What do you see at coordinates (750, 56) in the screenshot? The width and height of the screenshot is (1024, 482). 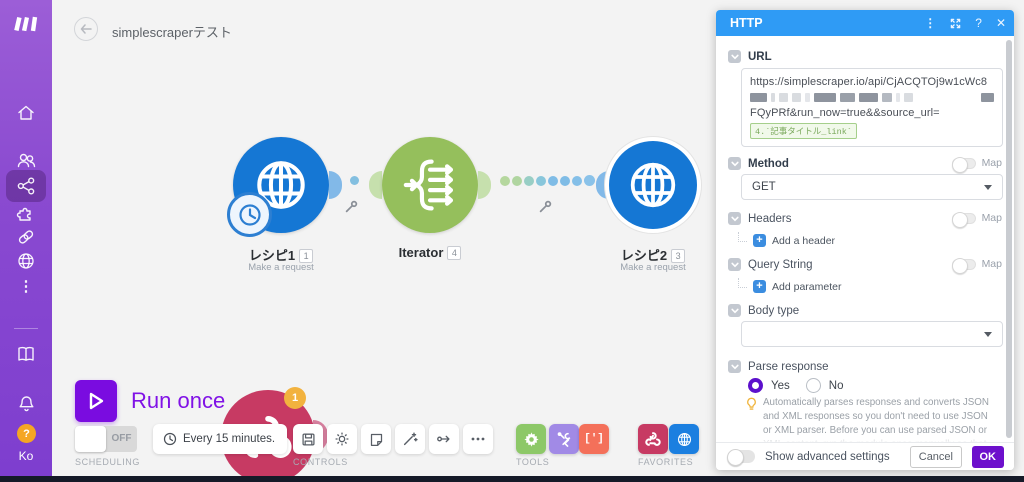 I see `url-section-row: URL` at bounding box center [750, 56].